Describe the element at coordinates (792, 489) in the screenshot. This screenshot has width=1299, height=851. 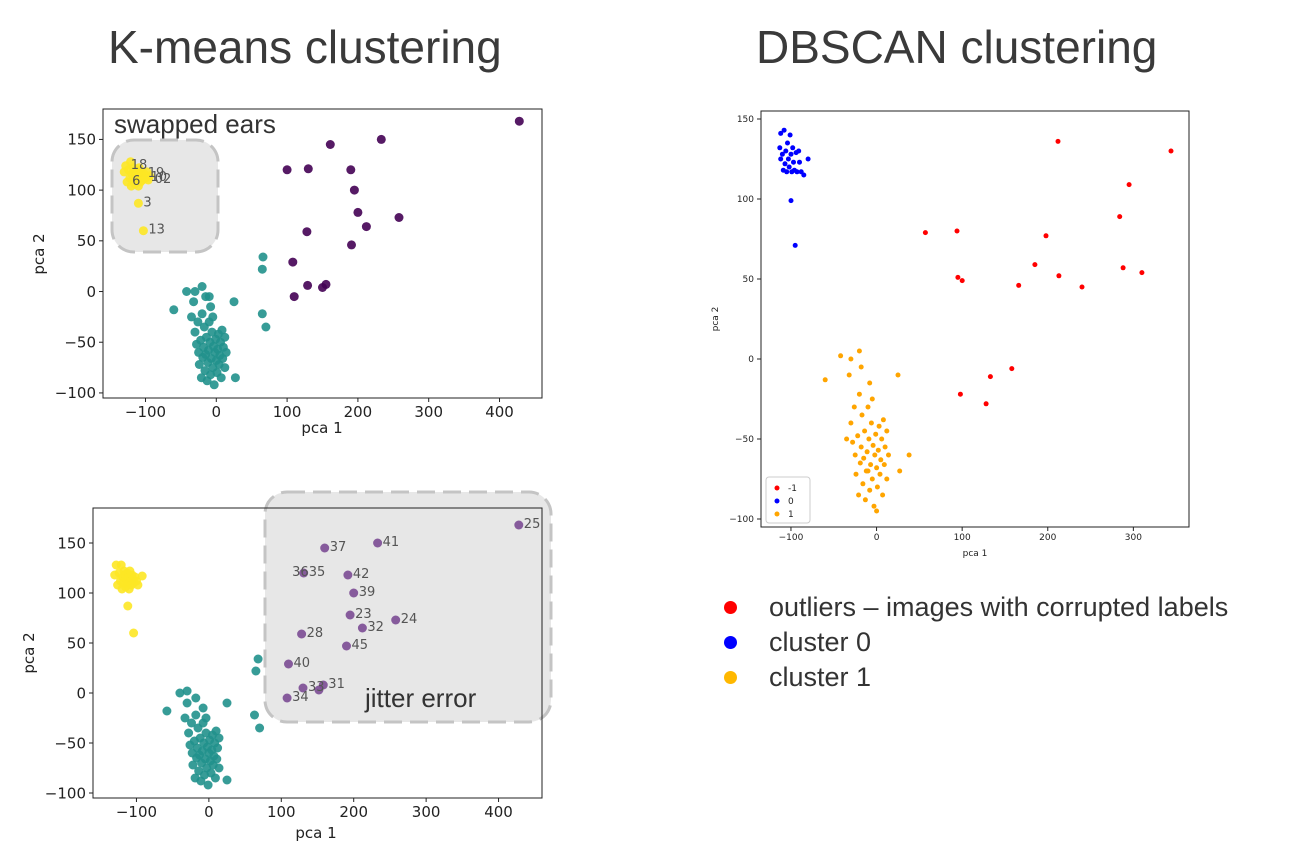
I see `plot-legend-label: -1` at that location.